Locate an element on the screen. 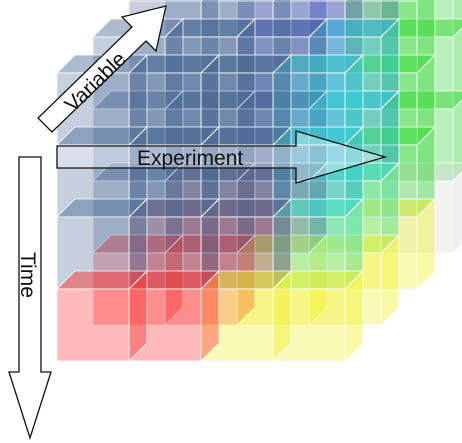 Image resolution: width=462 pixels, height=443 pixels. cube-cell is located at coordinates (102, 316).